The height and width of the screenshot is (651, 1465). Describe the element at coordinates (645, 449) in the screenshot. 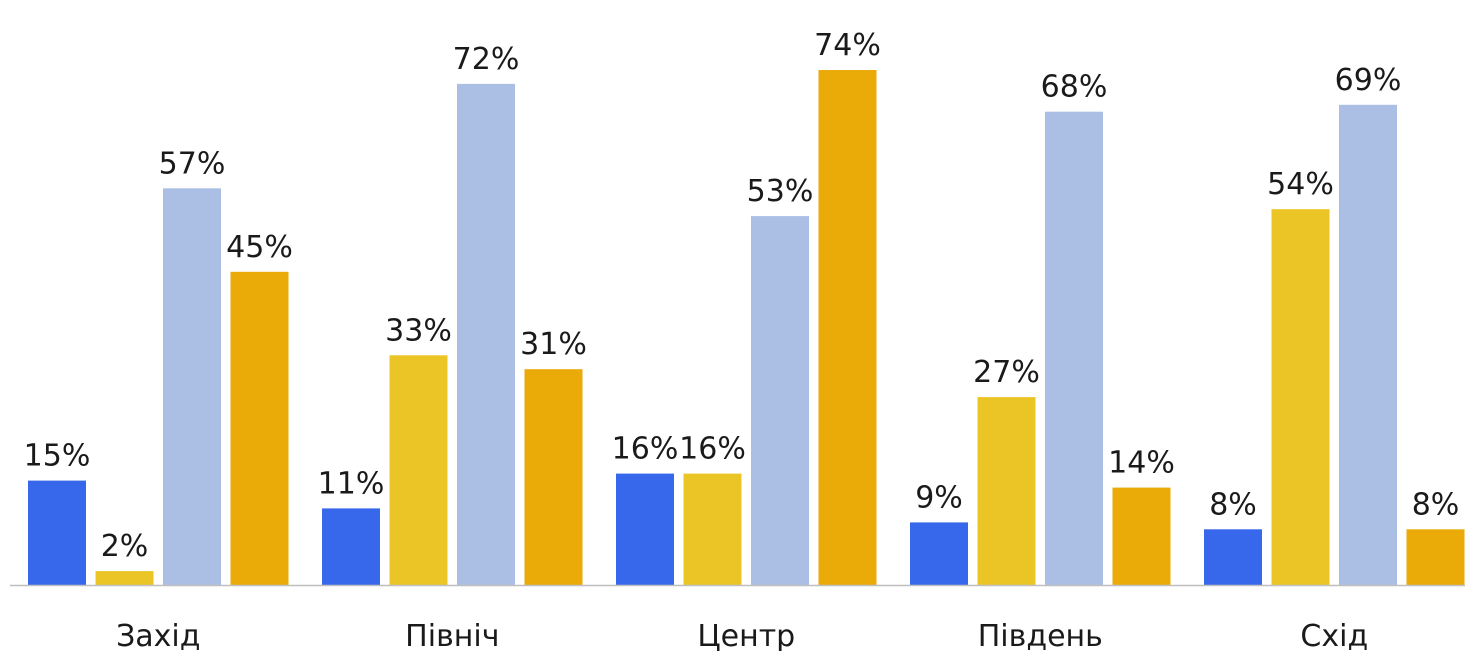

I see `value-label-1-Центр: 16%` at that location.